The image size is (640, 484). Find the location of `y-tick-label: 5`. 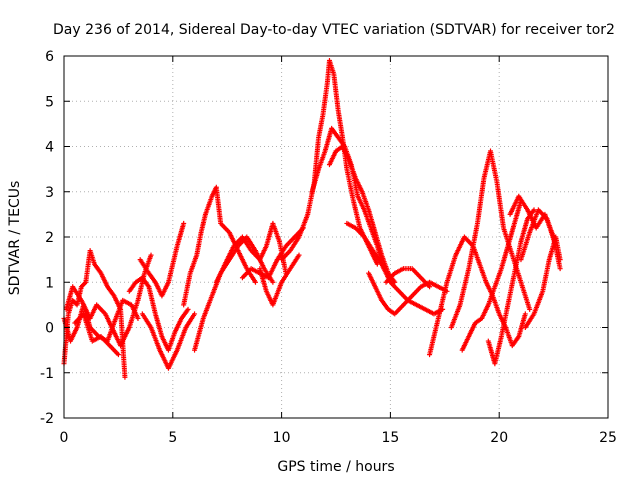

y-tick-label: 5 is located at coordinates (49, 102).